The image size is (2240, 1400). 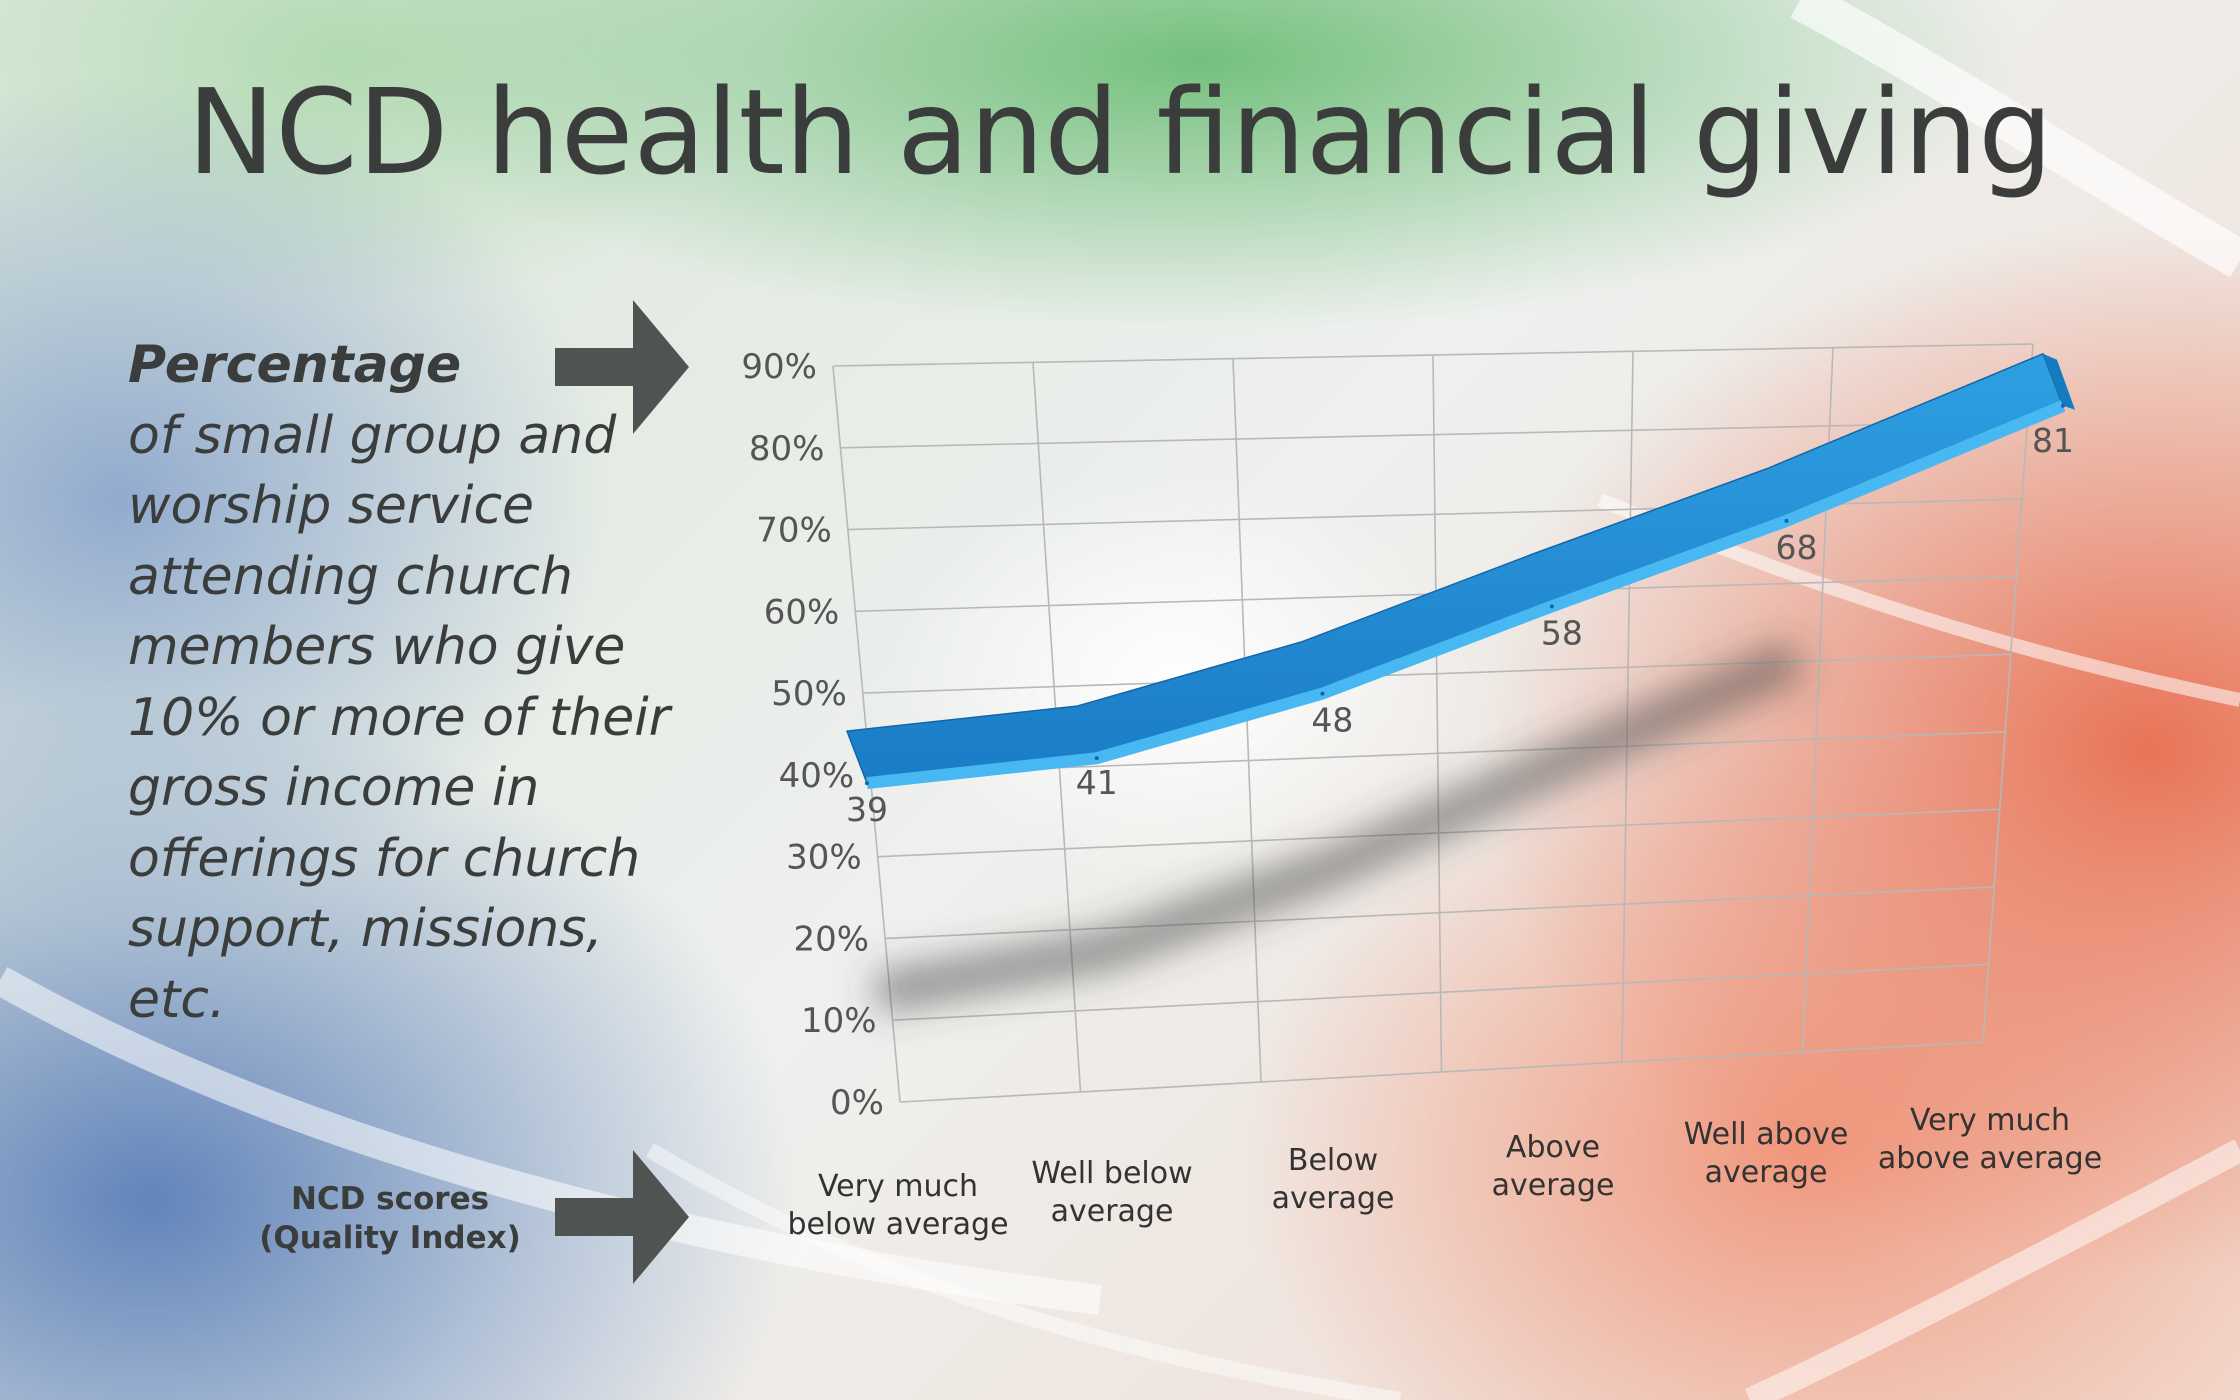 What do you see at coordinates (809, 694) in the screenshot?
I see `y-tick-label: 50%` at bounding box center [809, 694].